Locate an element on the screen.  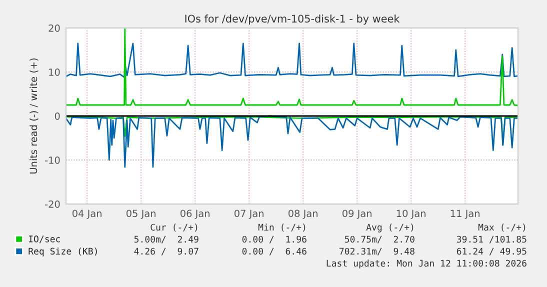
text: Last update: Mon Jan 12 11:00:08 2026 is located at coordinates (426, 264).